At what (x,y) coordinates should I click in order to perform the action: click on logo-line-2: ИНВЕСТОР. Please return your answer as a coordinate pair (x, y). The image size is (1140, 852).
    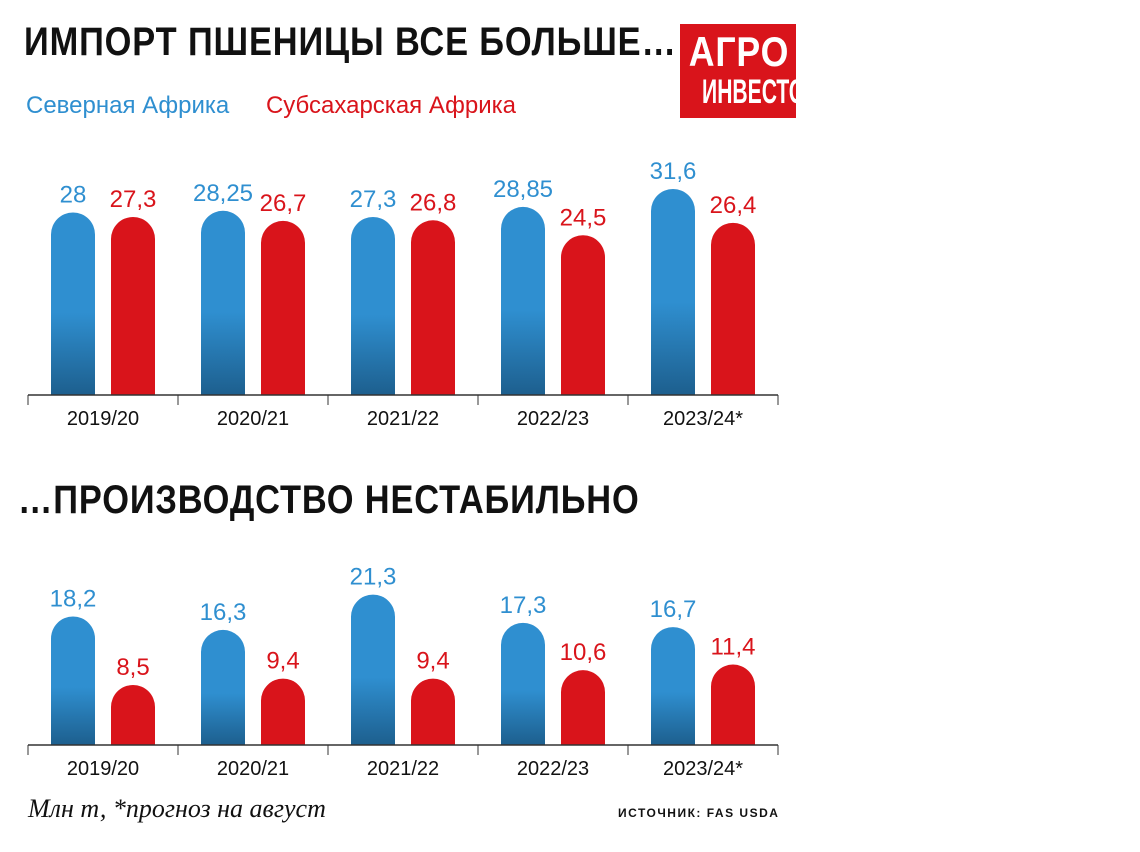
    Looking at the image, I should click on (749, 92).